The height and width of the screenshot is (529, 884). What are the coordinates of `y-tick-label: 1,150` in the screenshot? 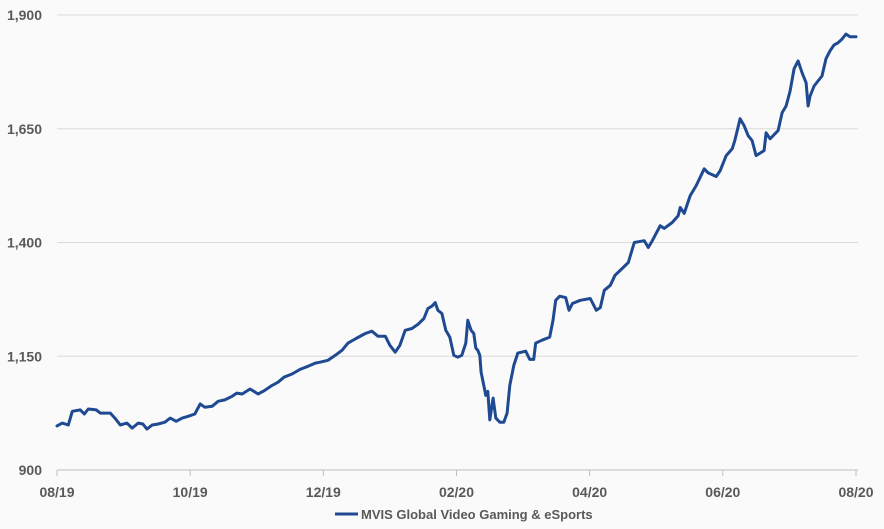 It's located at (24, 356).